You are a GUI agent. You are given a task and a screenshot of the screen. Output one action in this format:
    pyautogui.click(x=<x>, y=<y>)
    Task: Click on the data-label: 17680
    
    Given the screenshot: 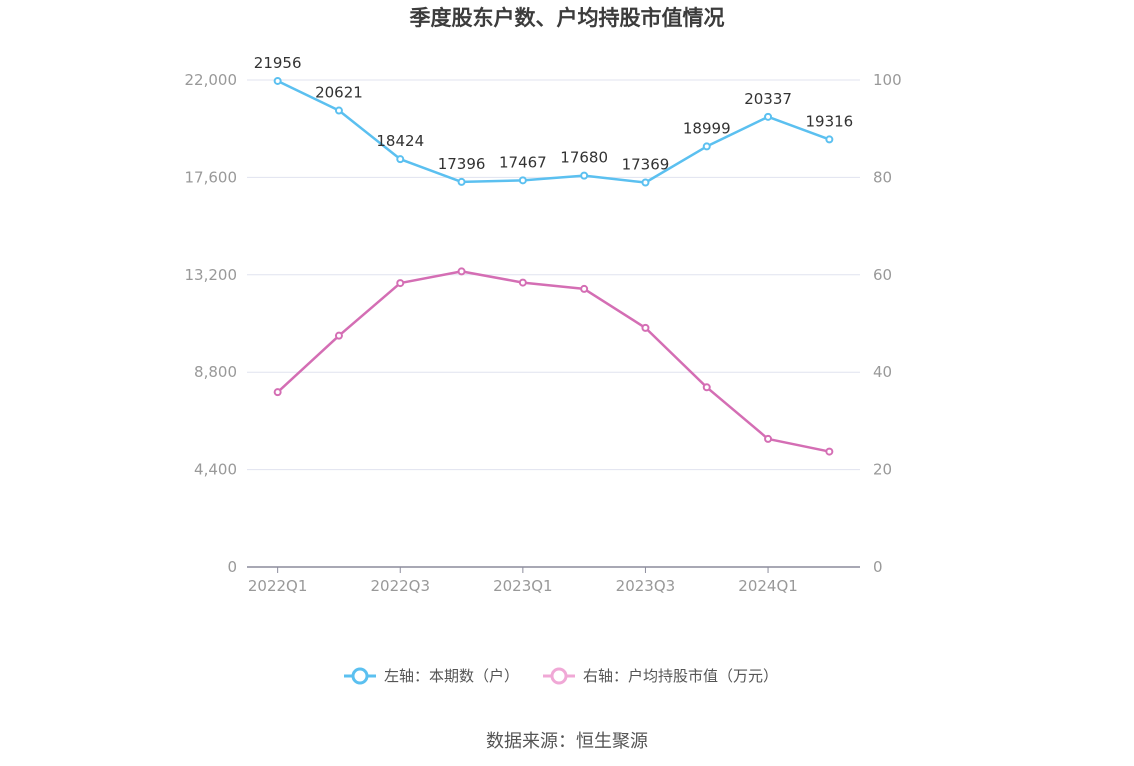 What is the action you would take?
    pyautogui.click(x=584, y=158)
    